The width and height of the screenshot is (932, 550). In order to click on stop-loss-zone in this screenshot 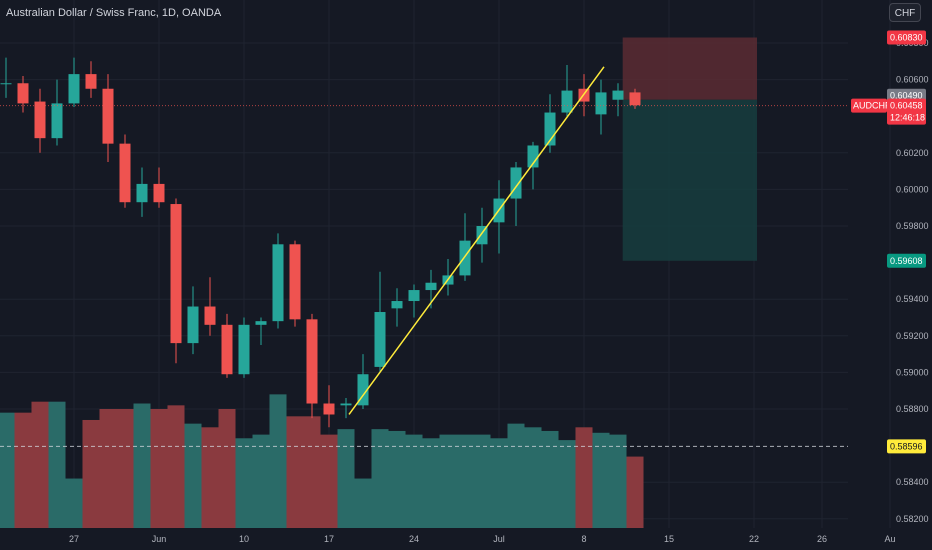, I will do `click(689, 68)`.